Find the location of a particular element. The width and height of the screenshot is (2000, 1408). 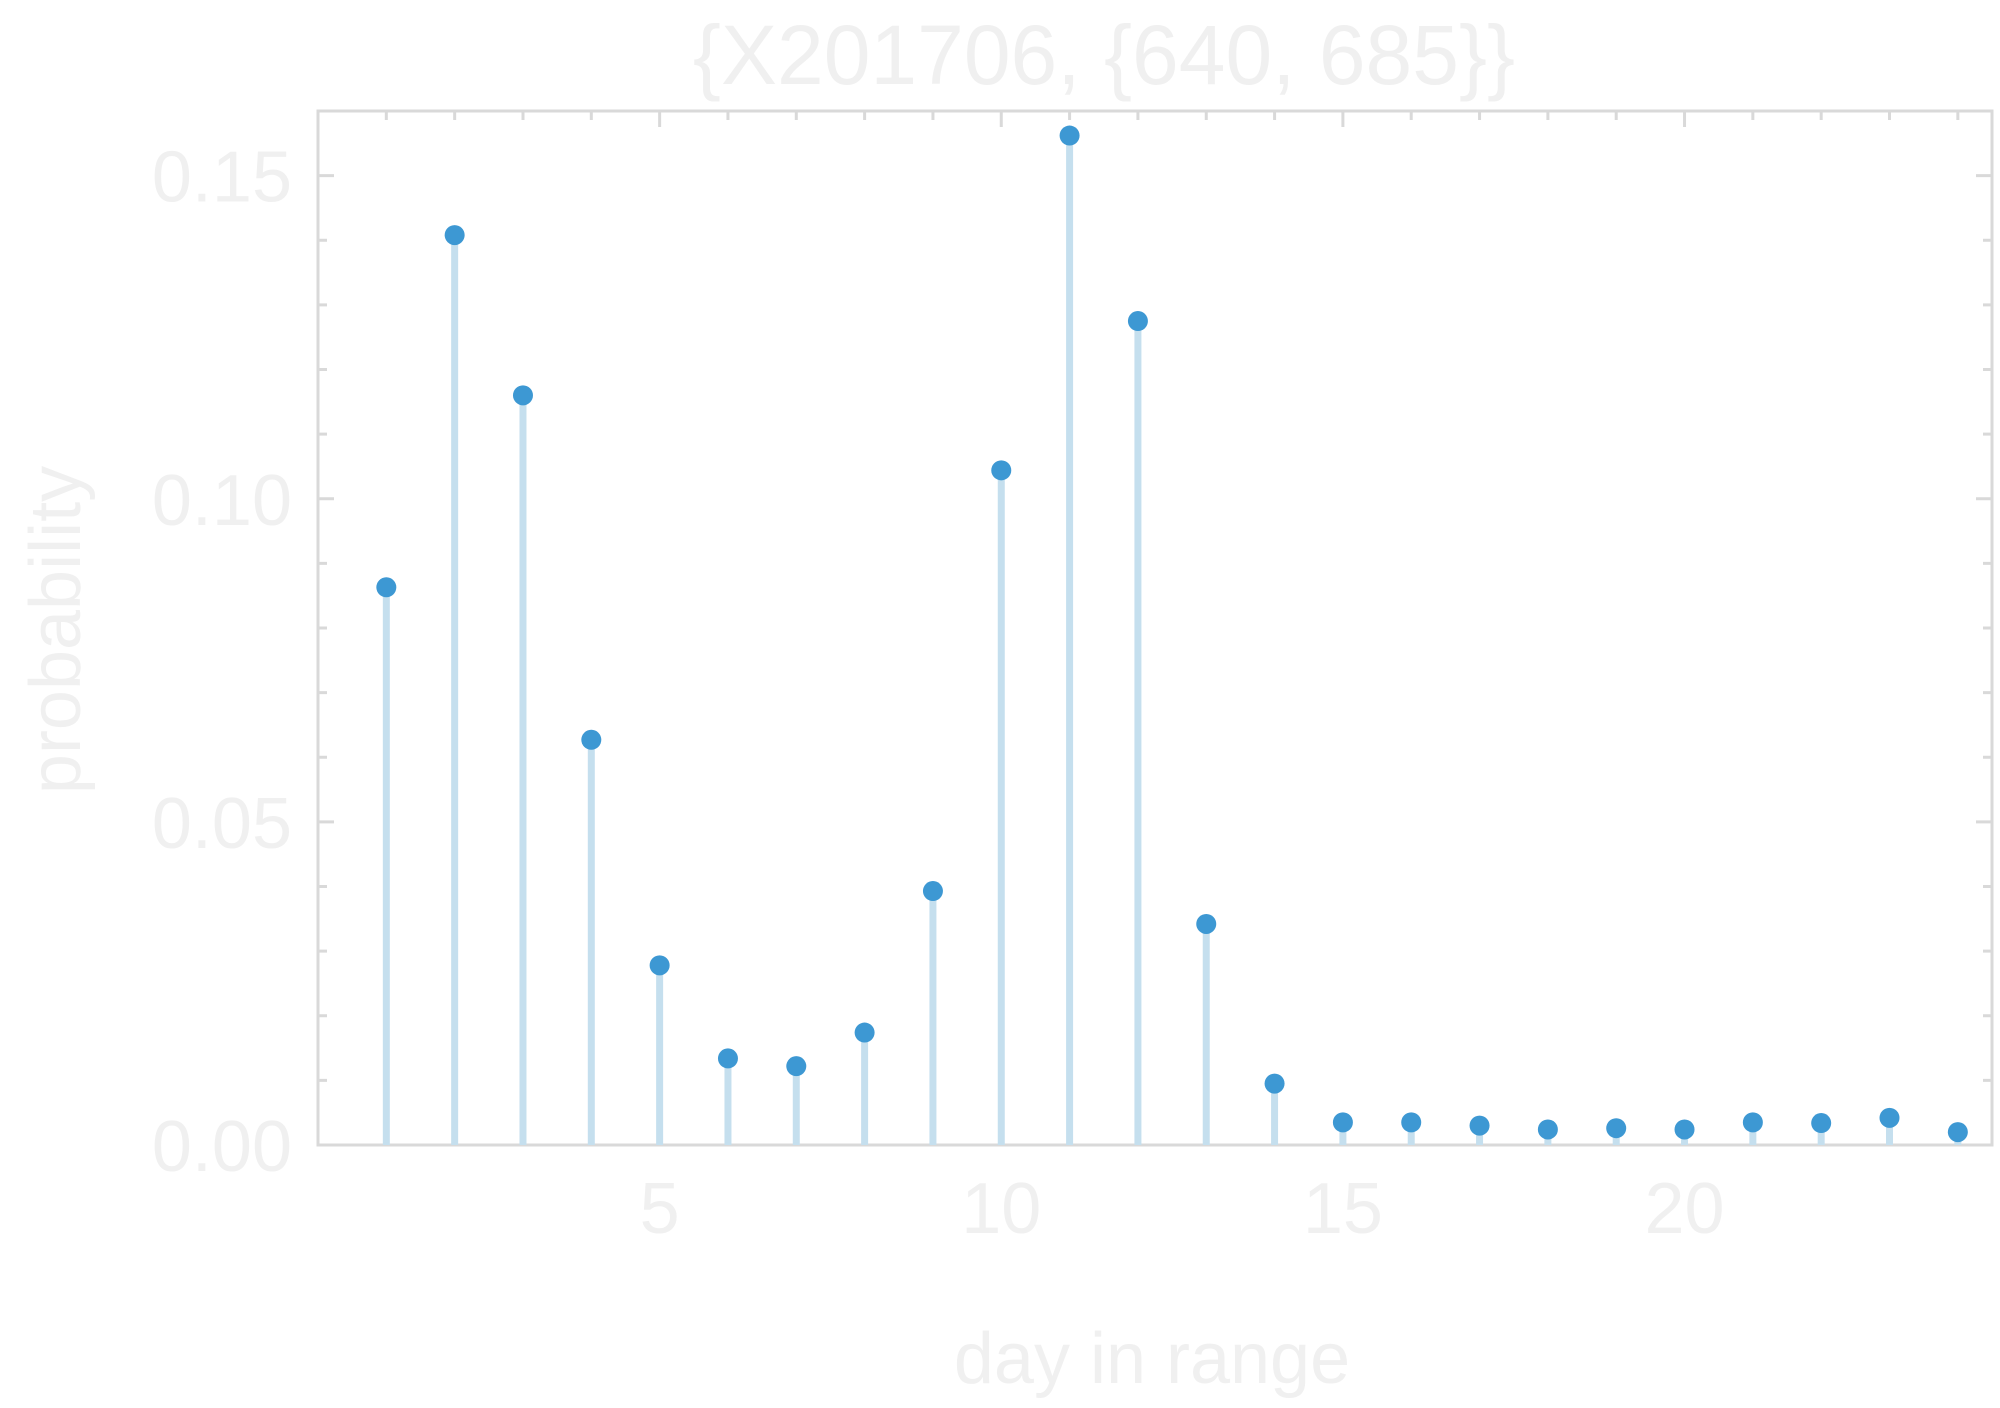

x-axis-label: day in range is located at coordinates (1152, 1359).